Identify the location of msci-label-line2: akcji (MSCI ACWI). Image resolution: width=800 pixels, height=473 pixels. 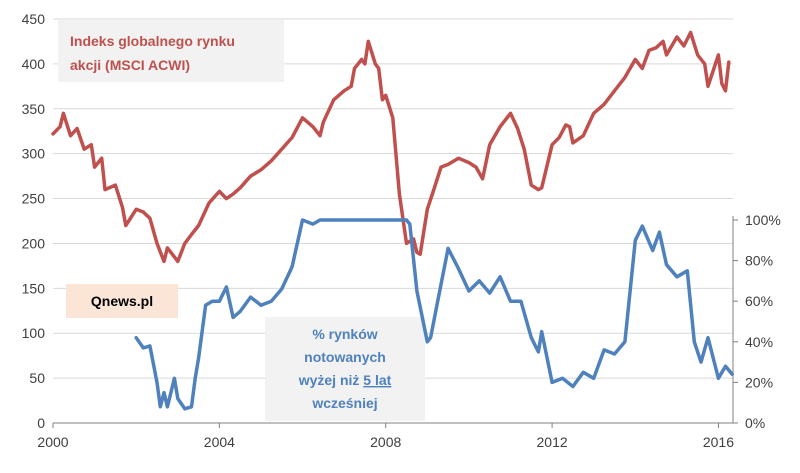
(130, 65).